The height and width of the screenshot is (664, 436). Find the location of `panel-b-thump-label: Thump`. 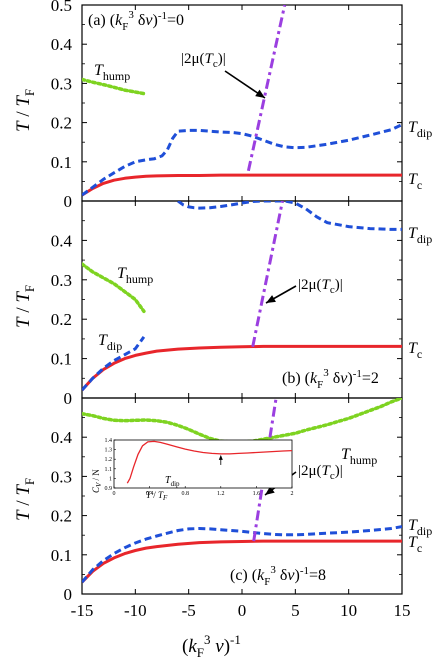

panel-b-thump-label: Thump is located at coordinates (135, 275).